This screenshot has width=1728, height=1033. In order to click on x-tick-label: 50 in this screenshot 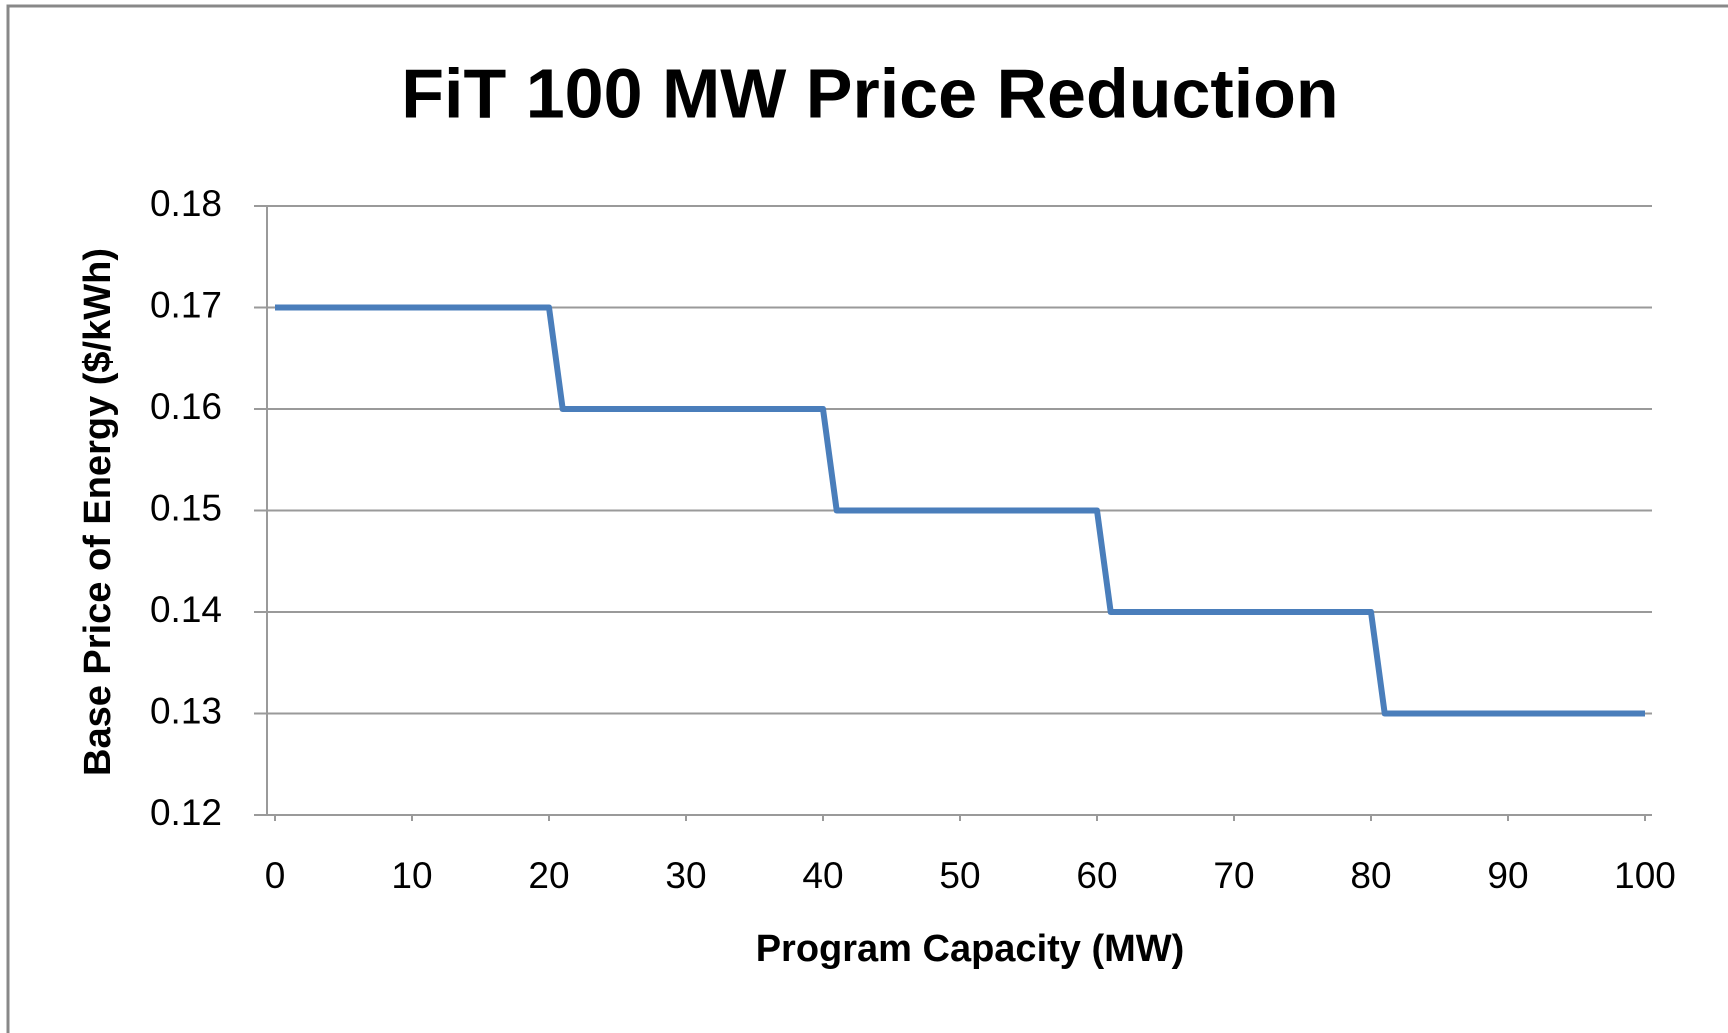, I will do `click(959, 875)`.